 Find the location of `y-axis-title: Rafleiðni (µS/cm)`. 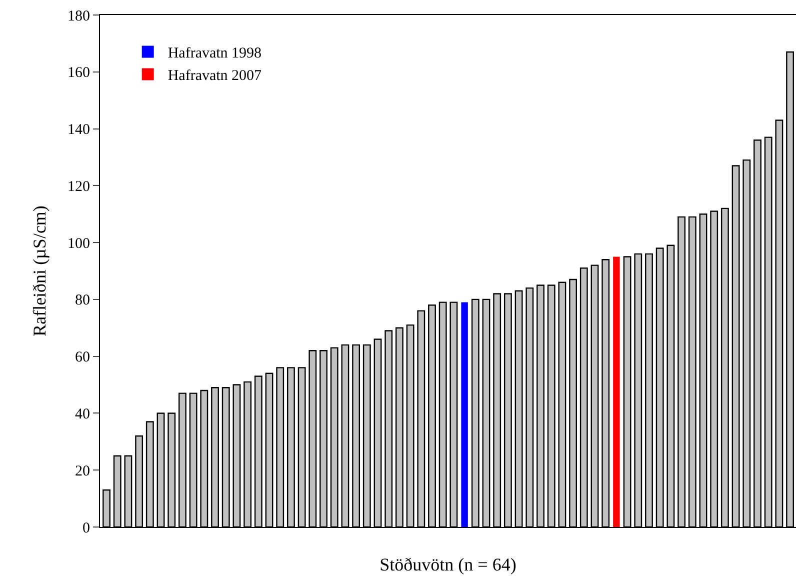

y-axis-title: Rafleiðni (µS/cm) is located at coordinates (40, 271).